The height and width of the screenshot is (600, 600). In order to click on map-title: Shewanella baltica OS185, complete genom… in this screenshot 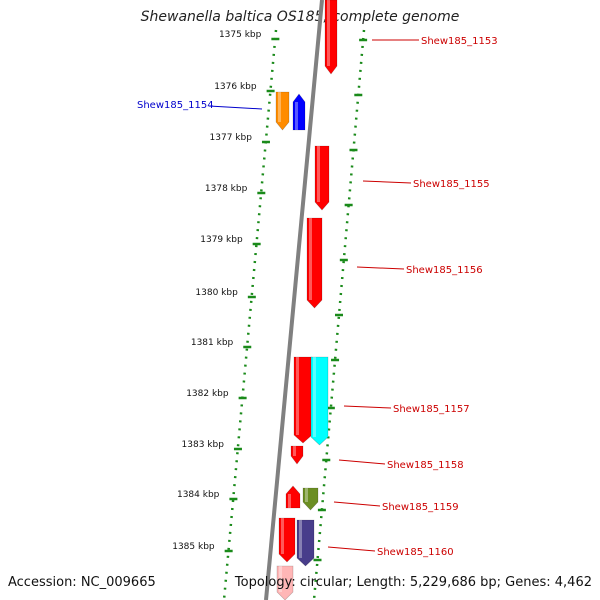, I will do `click(300, 17)`.